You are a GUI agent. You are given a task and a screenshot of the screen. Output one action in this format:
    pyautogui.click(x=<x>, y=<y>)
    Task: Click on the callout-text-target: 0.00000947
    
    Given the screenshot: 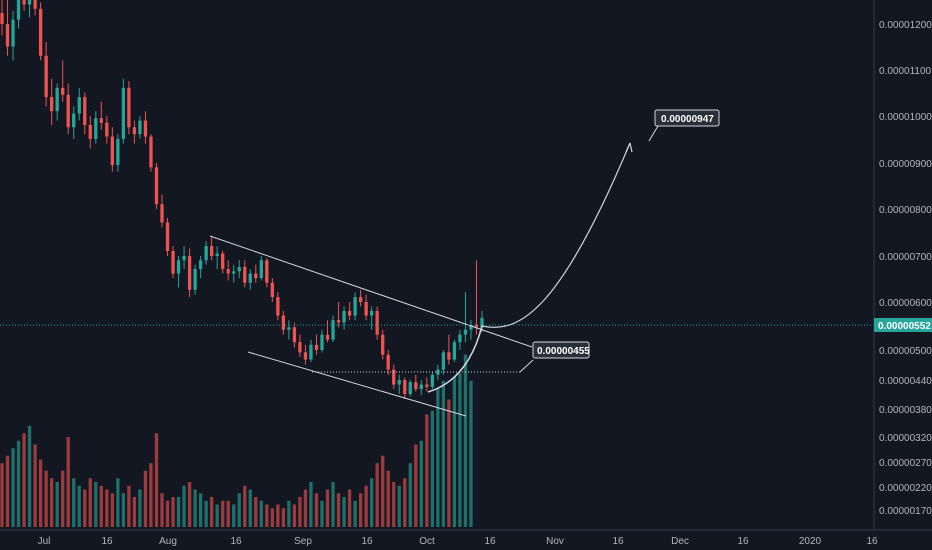 What is the action you would take?
    pyautogui.click(x=687, y=119)
    